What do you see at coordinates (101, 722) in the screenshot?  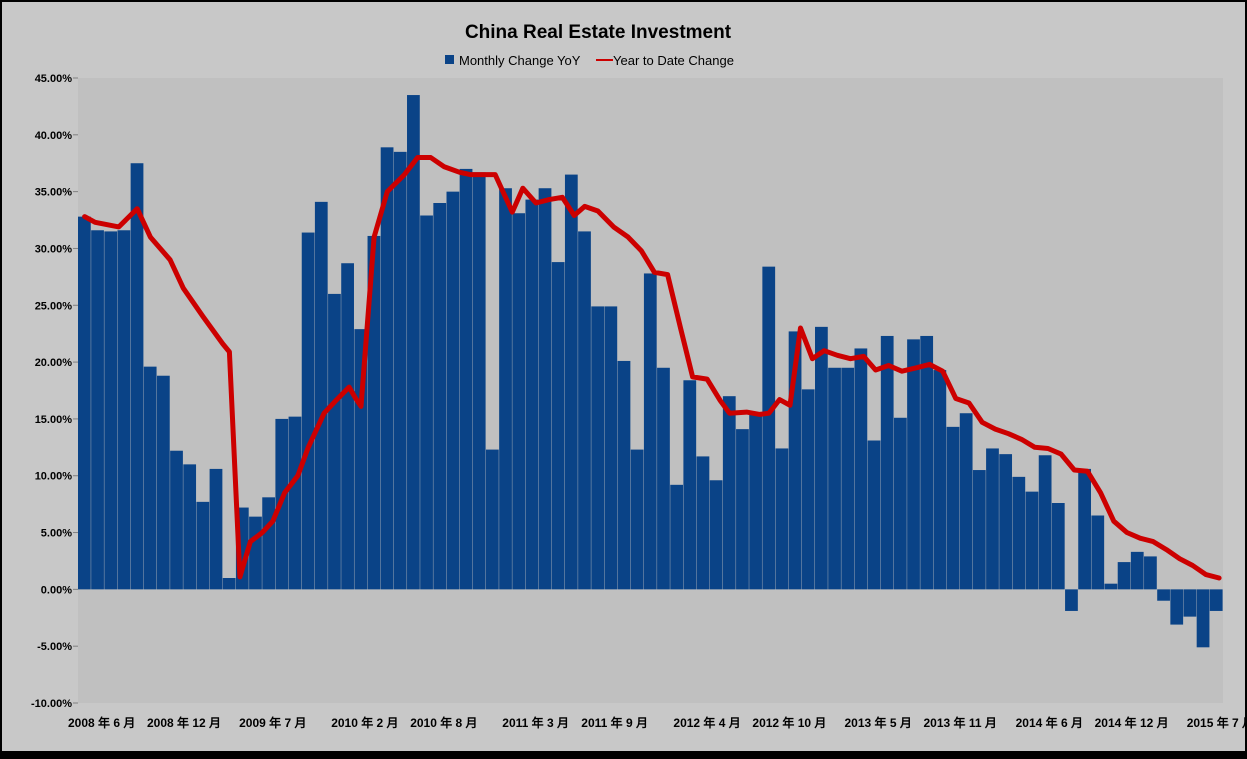 I see `x-tick-label: 2008 年 6 月` at bounding box center [101, 722].